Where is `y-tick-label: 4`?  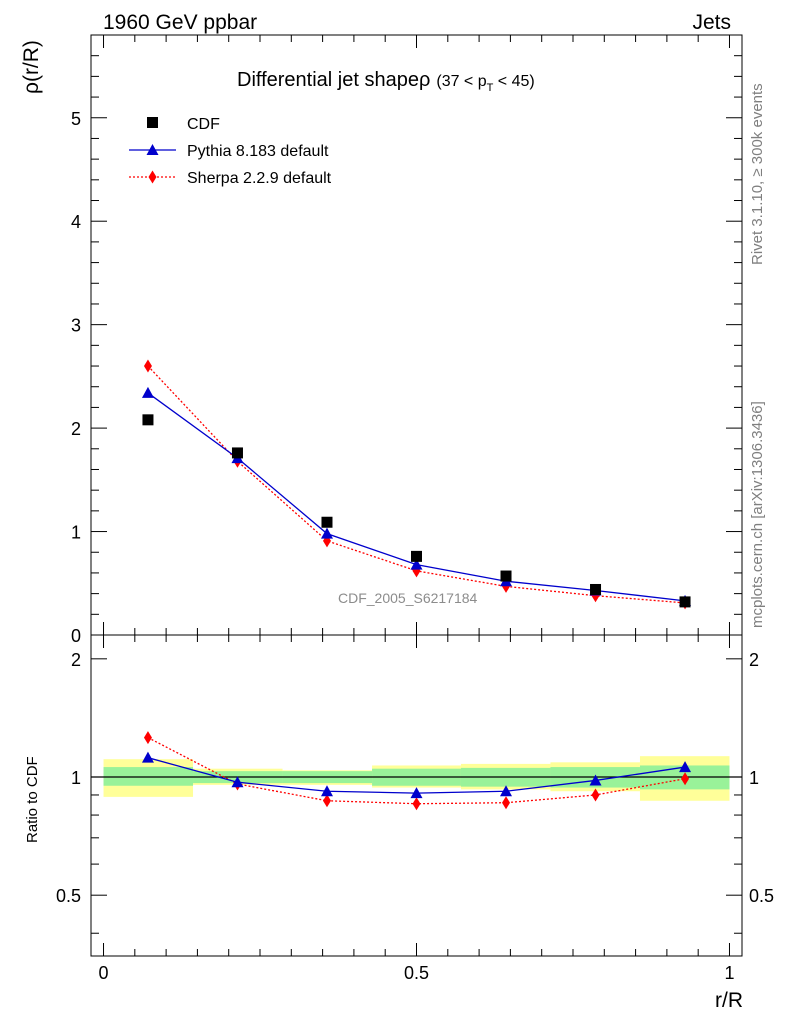
y-tick-label: 4 is located at coordinates (76, 222).